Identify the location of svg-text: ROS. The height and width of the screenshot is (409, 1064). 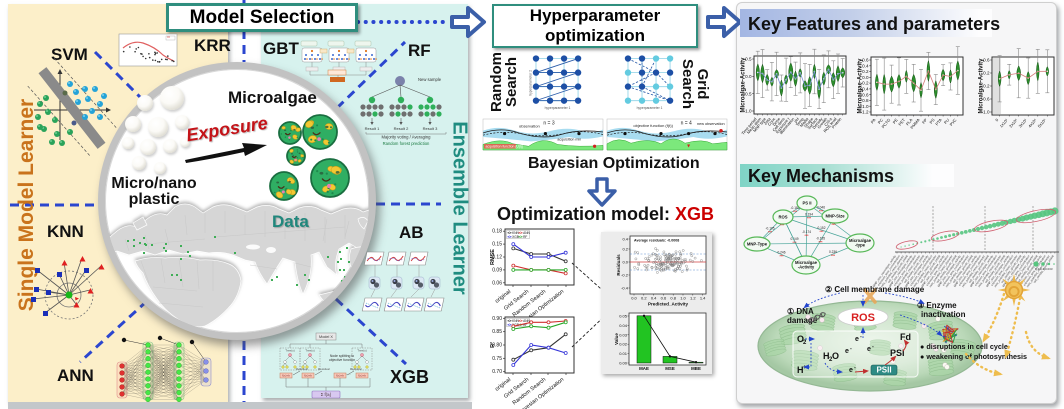
(863, 318).